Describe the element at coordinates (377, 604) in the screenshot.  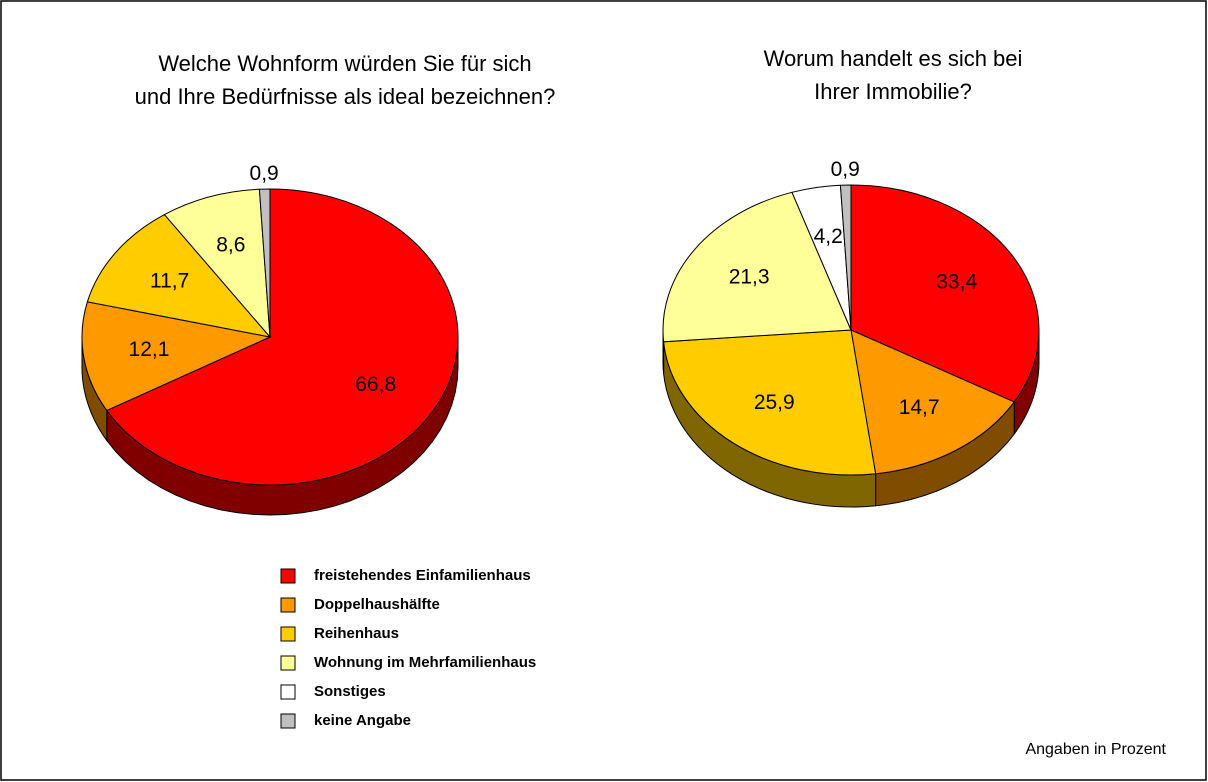
I see `legend-label: Doppelhaushälfte` at that location.